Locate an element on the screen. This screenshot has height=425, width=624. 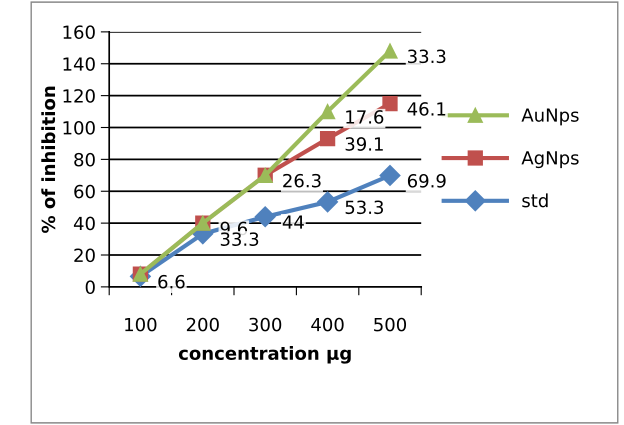
annotation: 33.3 is located at coordinates (427, 57).